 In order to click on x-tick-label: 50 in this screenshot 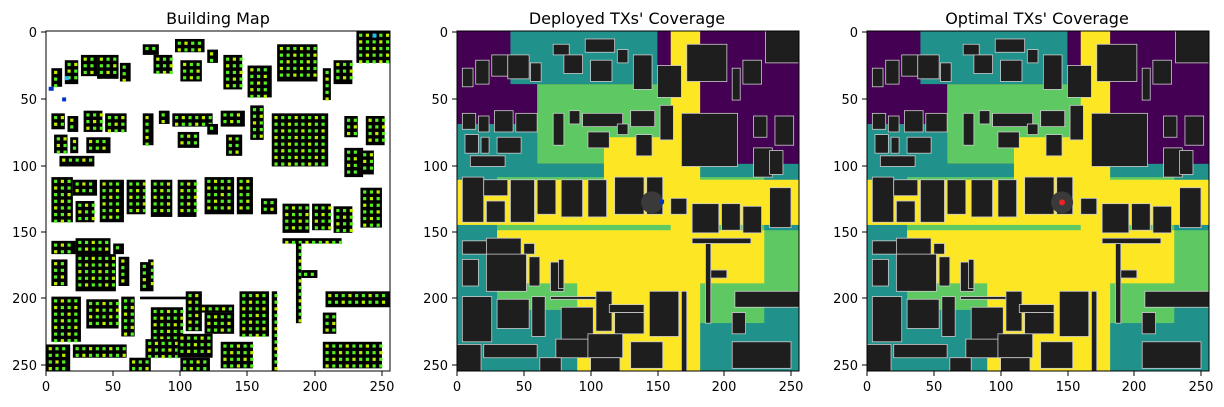, I will do `click(113, 387)`.